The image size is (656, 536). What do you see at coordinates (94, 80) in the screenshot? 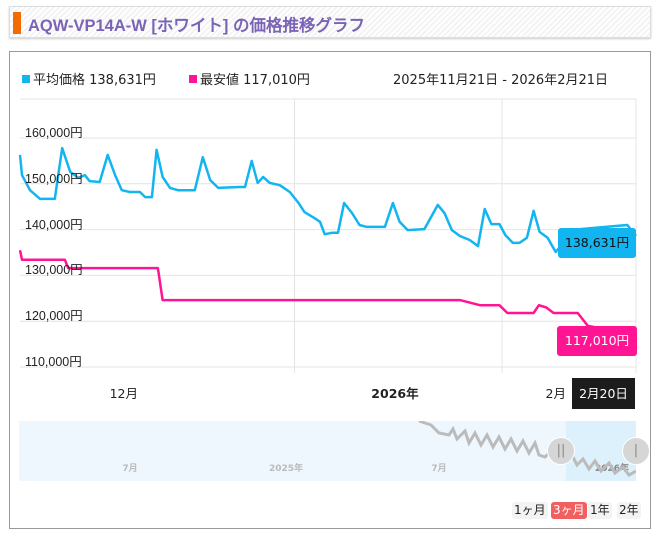
I see `legend-avg-label: 平均価格 138,631円` at bounding box center [94, 80].